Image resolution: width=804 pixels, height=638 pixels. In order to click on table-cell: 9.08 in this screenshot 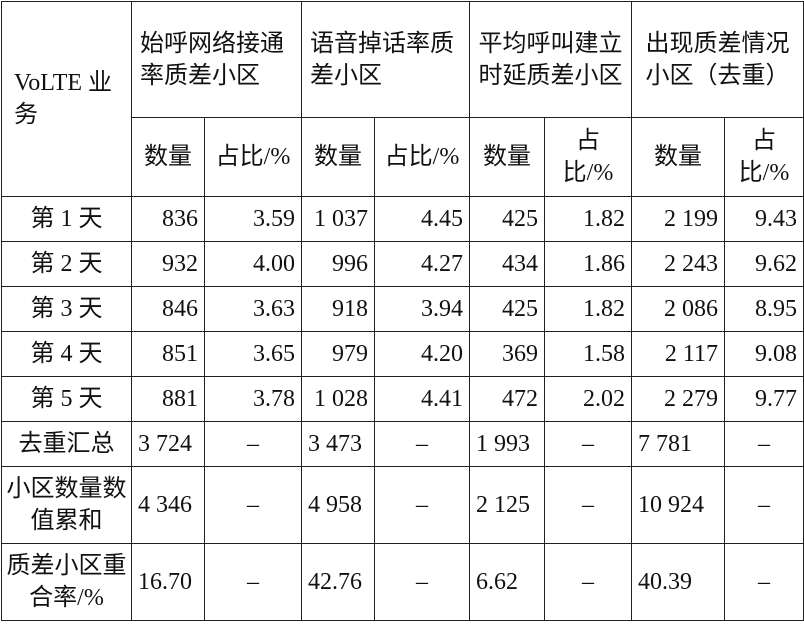, I will do `click(764, 354)`.